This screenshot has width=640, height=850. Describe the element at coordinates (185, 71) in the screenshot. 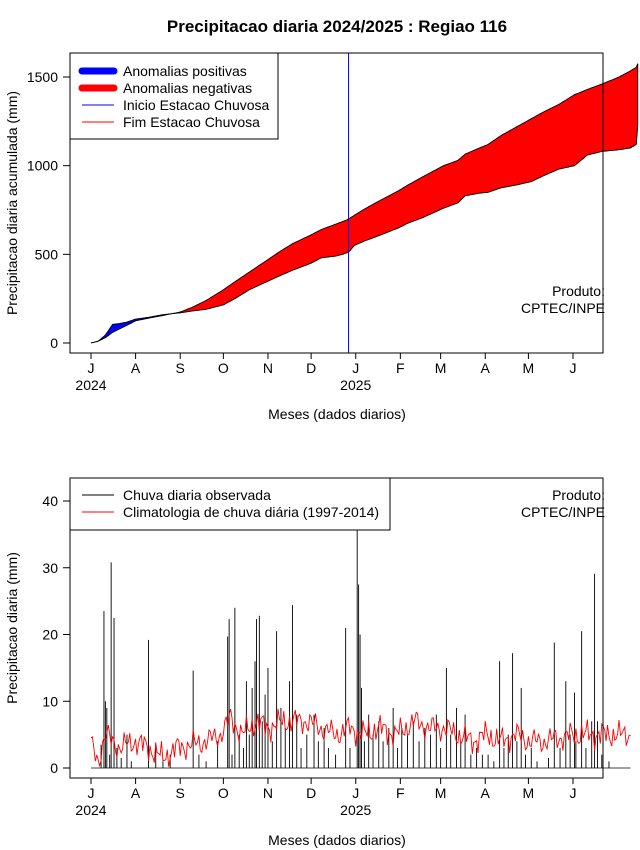

I see `legend-positive-label: Anomalias positivas` at that location.